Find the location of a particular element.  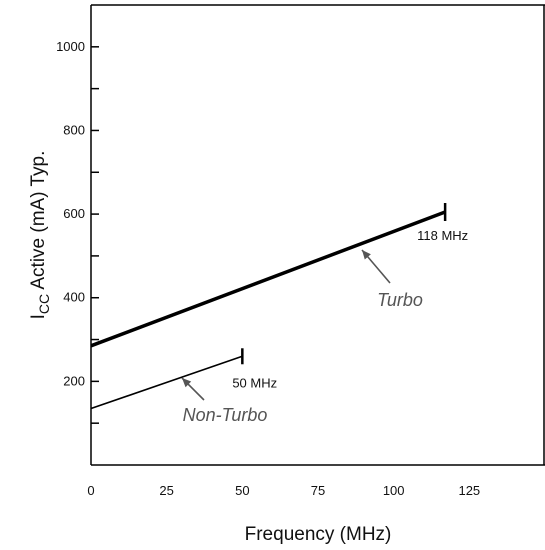

x-tick-label: 0 is located at coordinates (90, 490).